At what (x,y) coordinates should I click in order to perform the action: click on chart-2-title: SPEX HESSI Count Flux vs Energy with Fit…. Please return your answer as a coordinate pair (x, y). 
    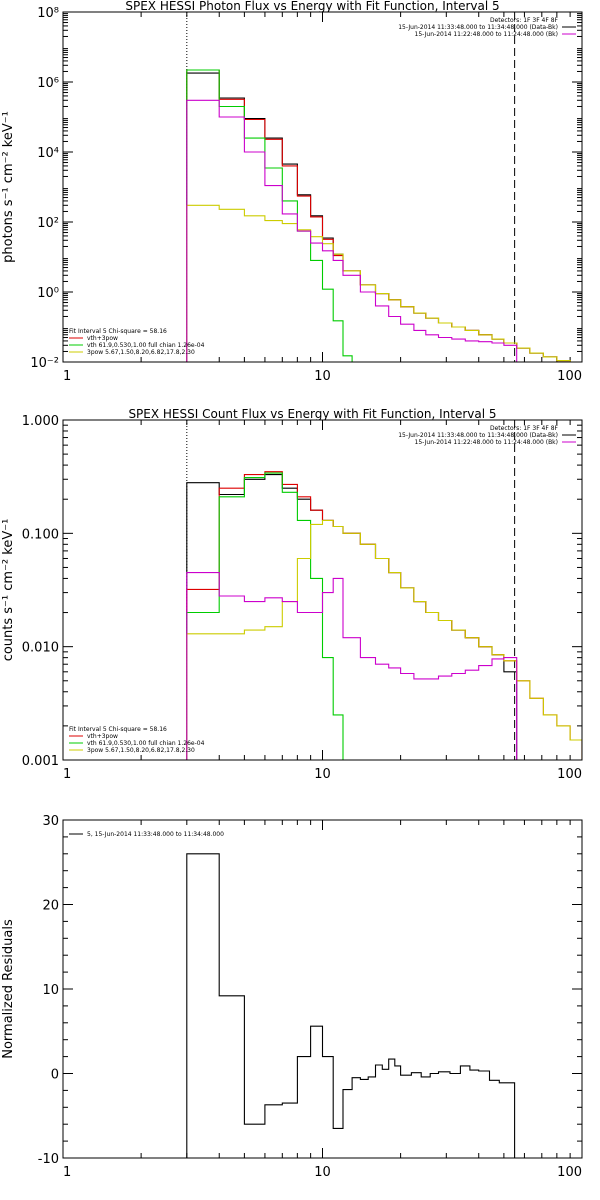
    Looking at the image, I should click on (312, 414).